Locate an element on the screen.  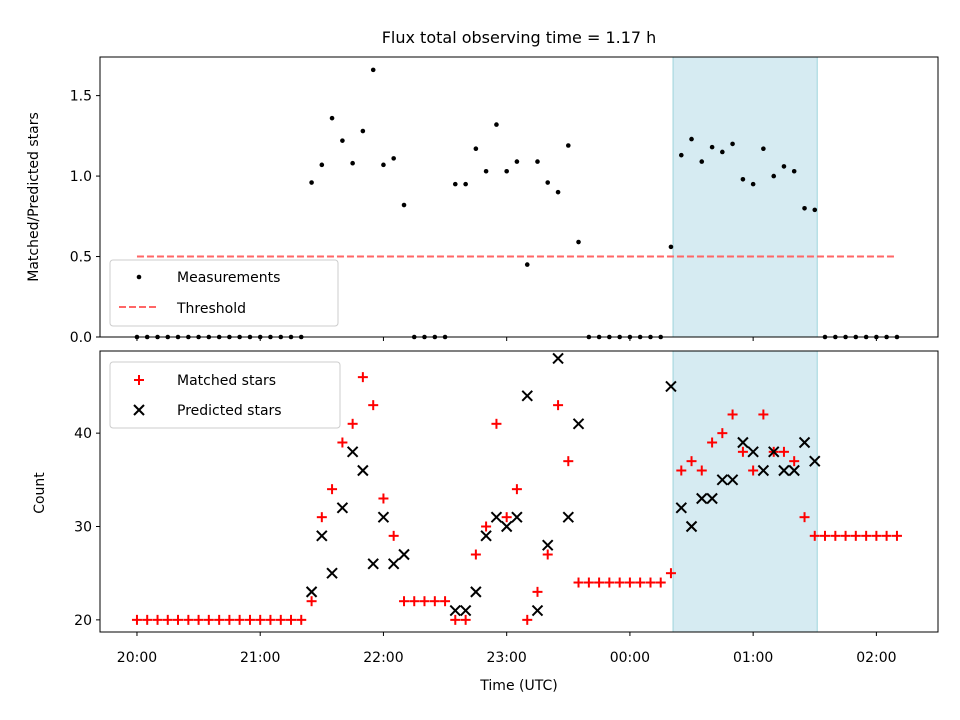
x-tick-label: 22:00 is located at coordinates (383, 658).